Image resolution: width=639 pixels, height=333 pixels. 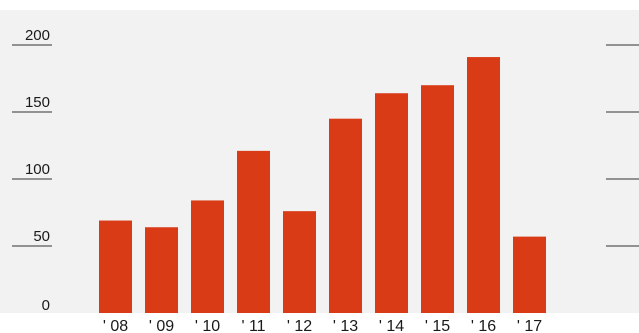 I want to click on y-tick-label: 200, so click(x=37, y=35).